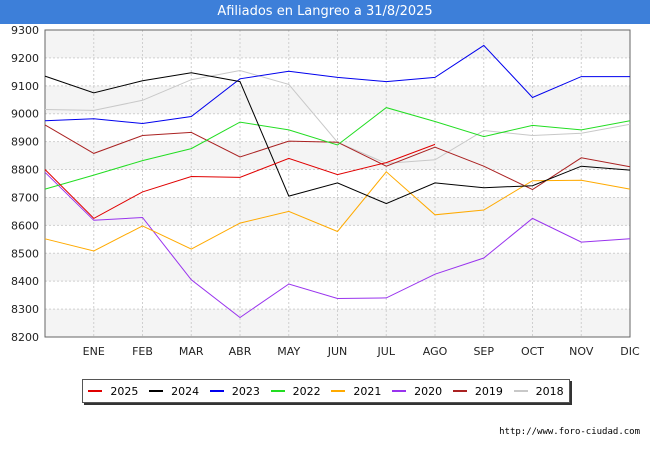 The width and height of the screenshot is (650, 450). Describe the element at coordinates (191, 351) in the screenshot. I see `x-tick-label: MAR` at that location.